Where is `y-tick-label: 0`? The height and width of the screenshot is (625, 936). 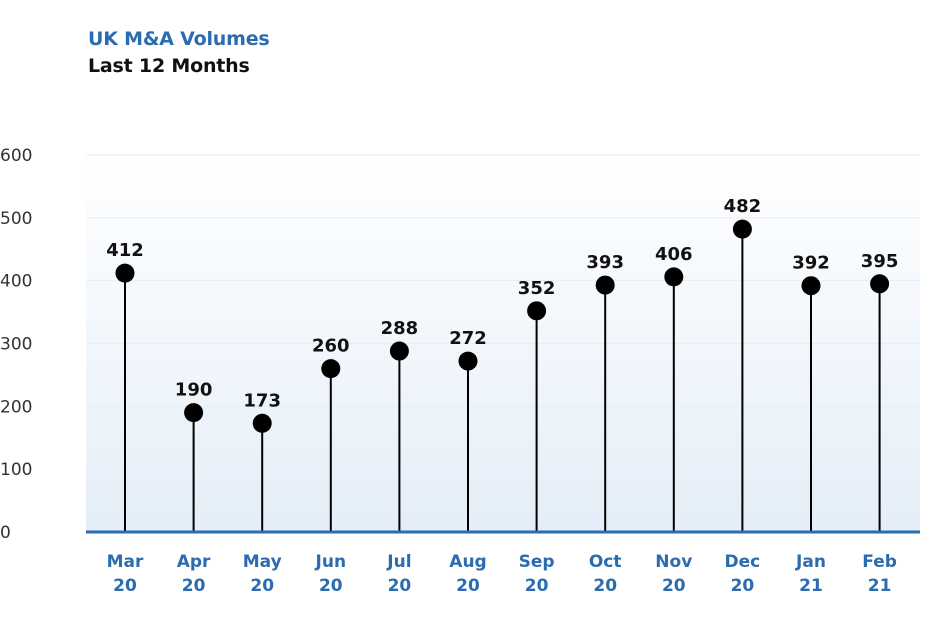
y-tick-label: 0 is located at coordinates (5, 533).